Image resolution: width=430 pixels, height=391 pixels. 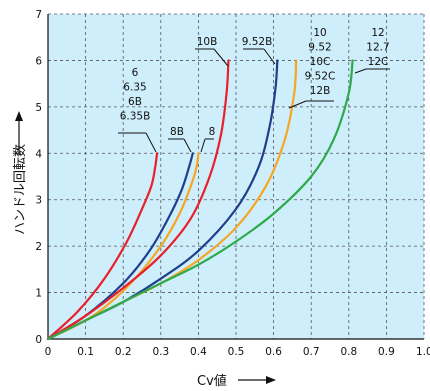 What do you see at coordinates (38, 247) in the screenshot?
I see `y-tick-label: 2` at bounding box center [38, 247].